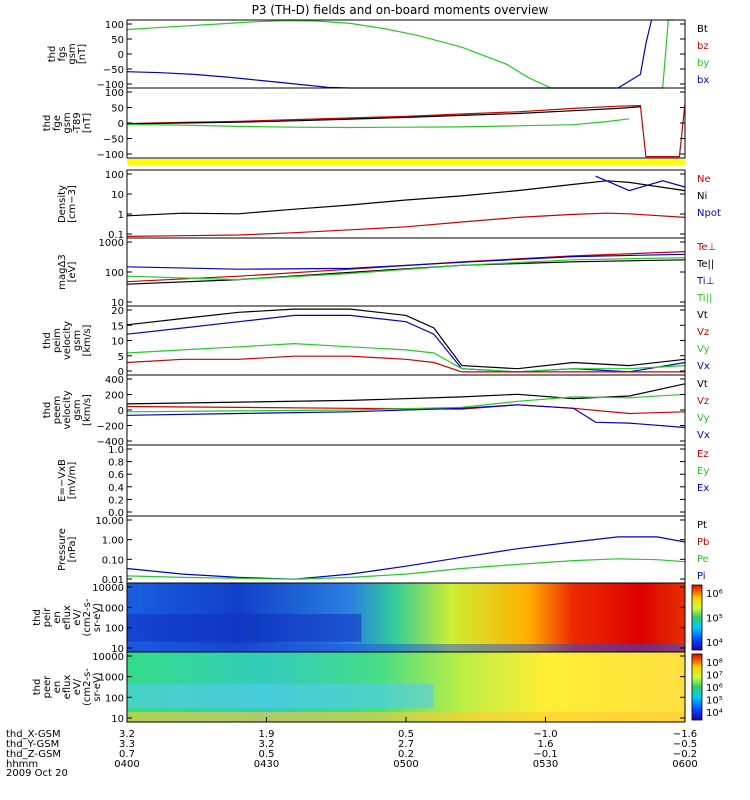 This screenshot has width=750, height=800. What do you see at coordinates (77, 686) in the screenshot?
I see `peer_spec-ylabel-line: eV/` at bounding box center [77, 686].